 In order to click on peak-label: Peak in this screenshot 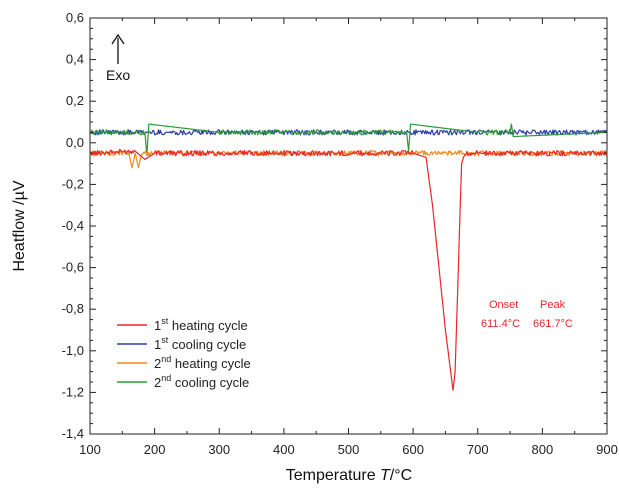, I will do `click(553, 305)`.